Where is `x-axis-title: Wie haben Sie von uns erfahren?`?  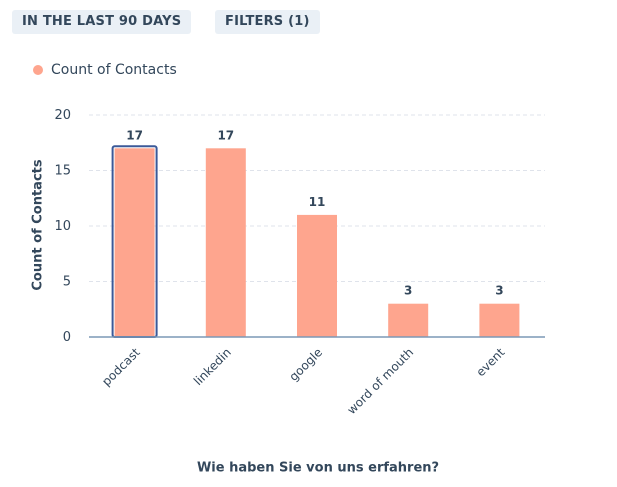
x-axis-title: Wie haben Sie von uns erfahren? is located at coordinates (318, 468).